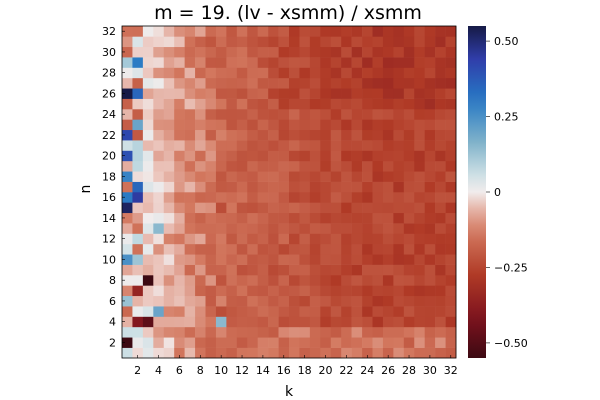 Image resolution: width=600 pixels, height=400 pixels. What do you see at coordinates (430, 370) in the screenshot?
I see `x-tick-label: 30` at bounding box center [430, 370].